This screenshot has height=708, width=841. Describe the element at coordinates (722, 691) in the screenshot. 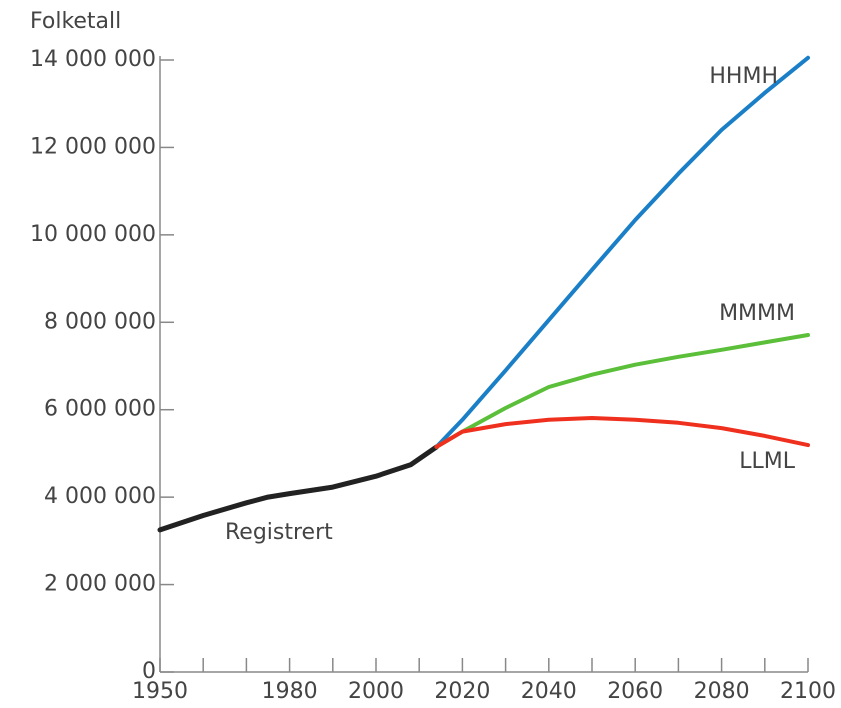

I see `x-tick-label: 2080` at that location.